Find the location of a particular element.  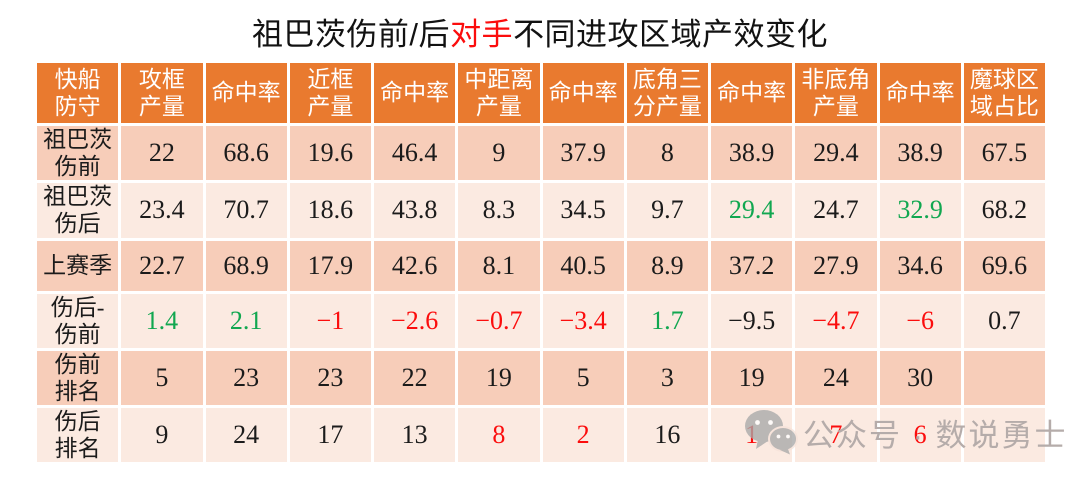

table-cell: 2.1 is located at coordinates (246, 320).